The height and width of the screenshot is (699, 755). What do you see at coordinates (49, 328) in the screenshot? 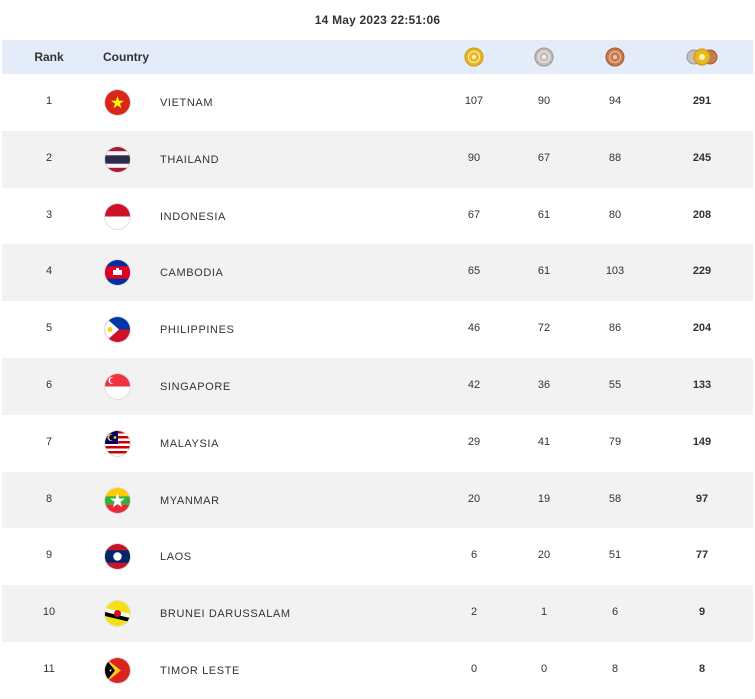
I see `rank-cell: 5` at bounding box center [49, 328].